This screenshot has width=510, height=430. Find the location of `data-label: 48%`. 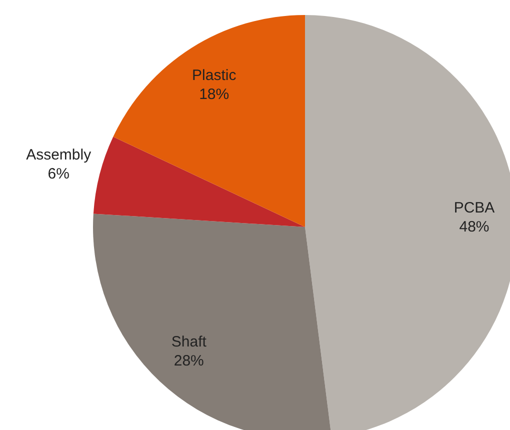

data-label: 48% is located at coordinates (474, 227).